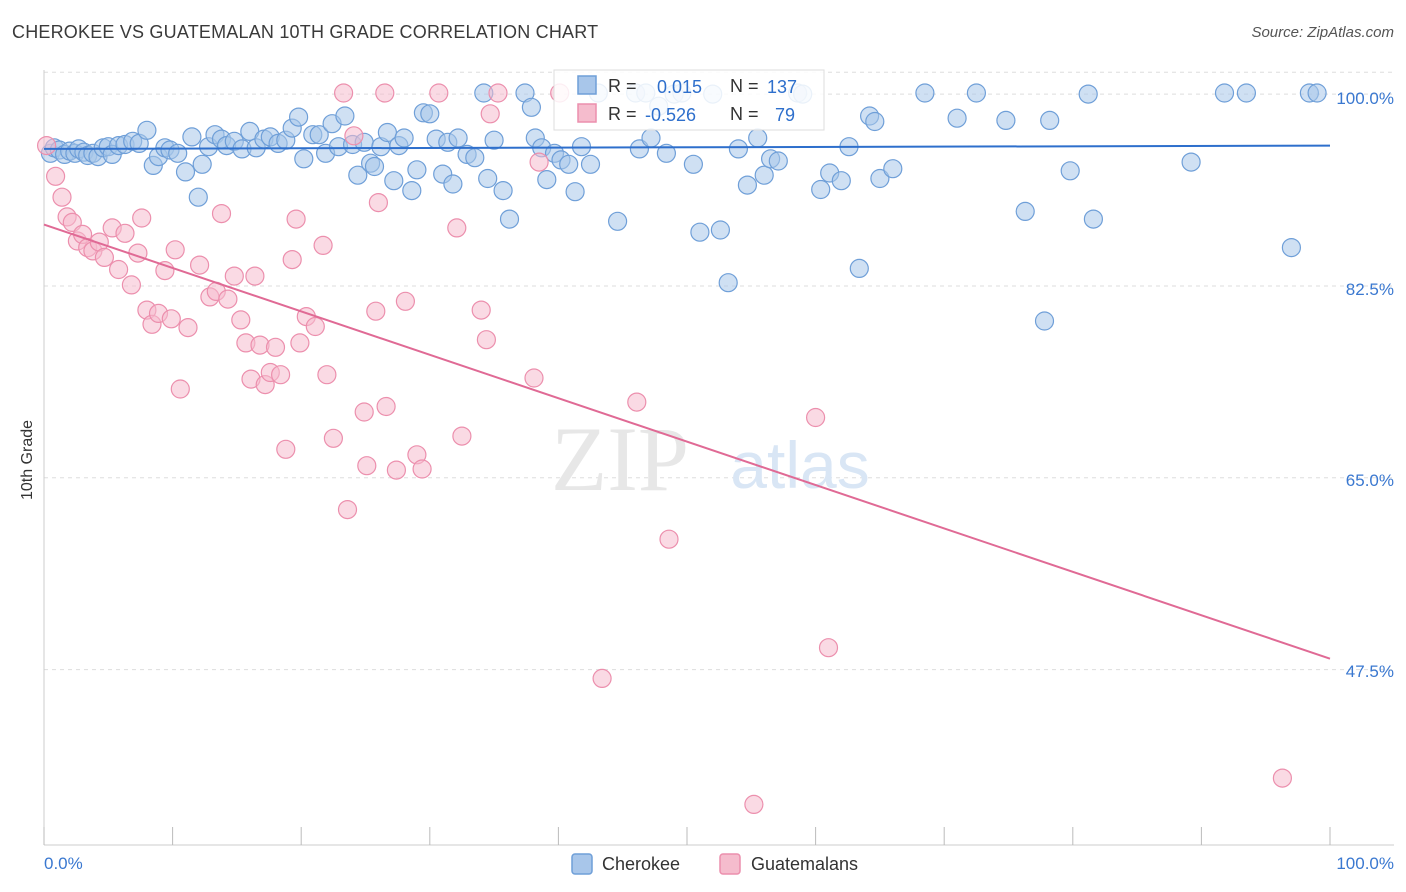  I want to click on legend-r-value-cherokee: 0.015, so click(679, 87).